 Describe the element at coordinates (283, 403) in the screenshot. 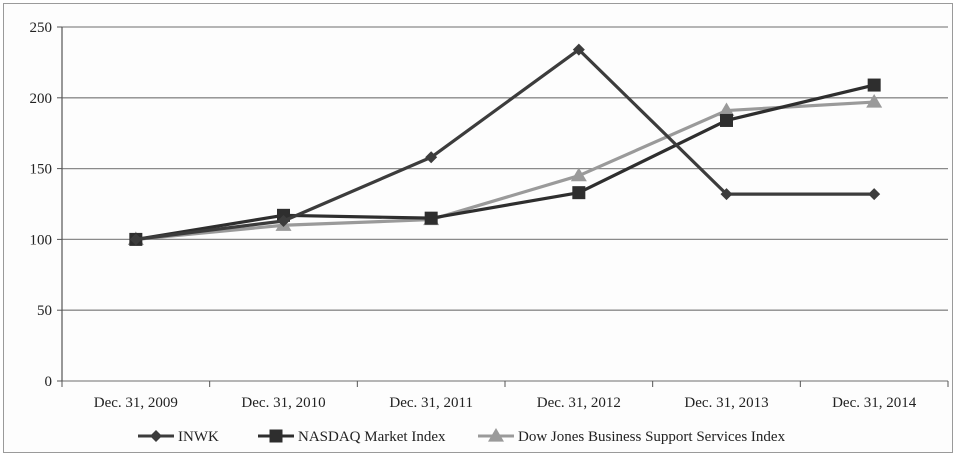

I see `x-tick-label: Dec. 31, 2010` at that location.